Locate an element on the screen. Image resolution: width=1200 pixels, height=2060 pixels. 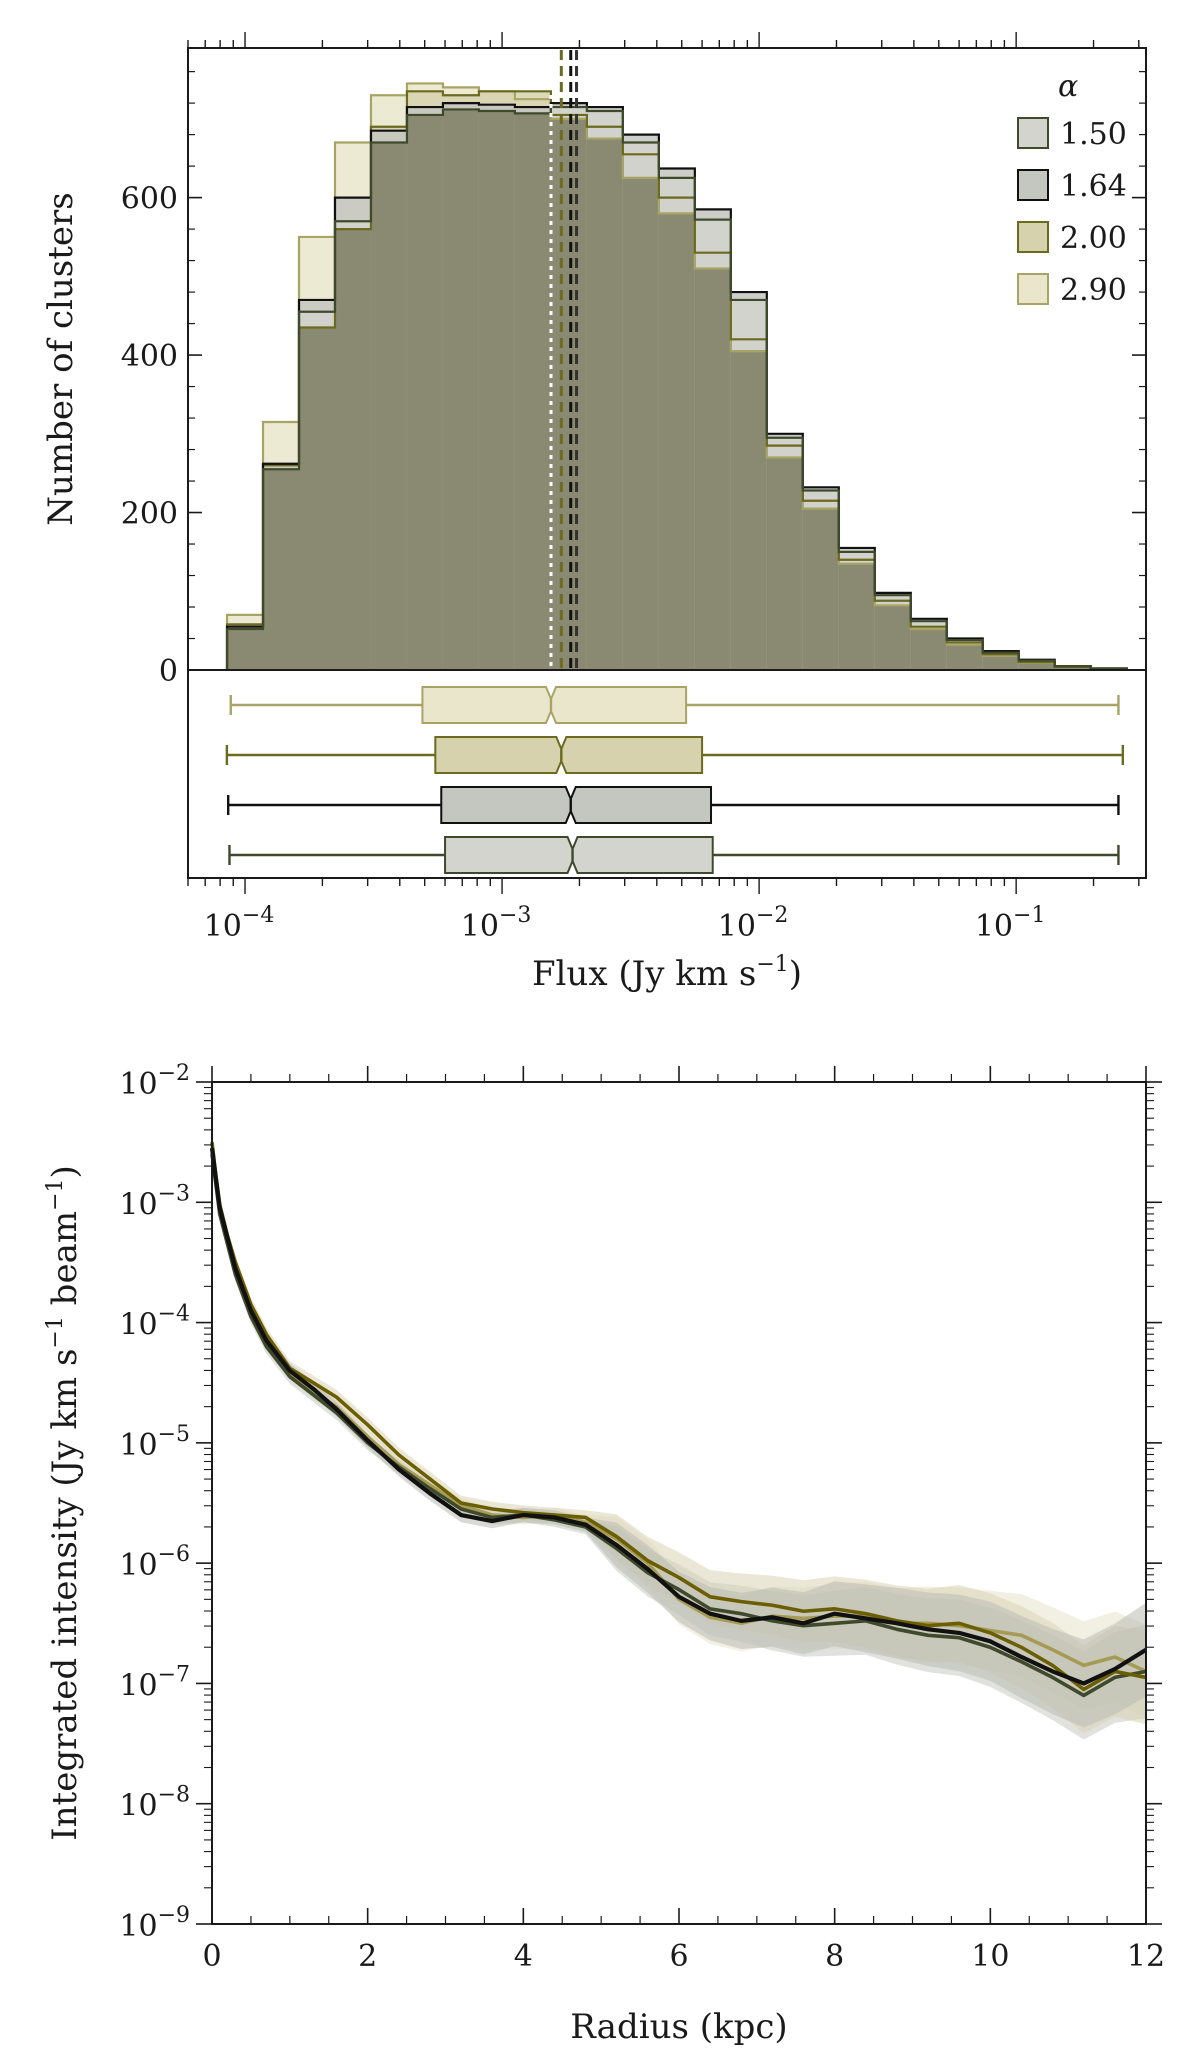
legend: α 1.50 1.64 2.00 2.90 is located at coordinates (1072, 188).